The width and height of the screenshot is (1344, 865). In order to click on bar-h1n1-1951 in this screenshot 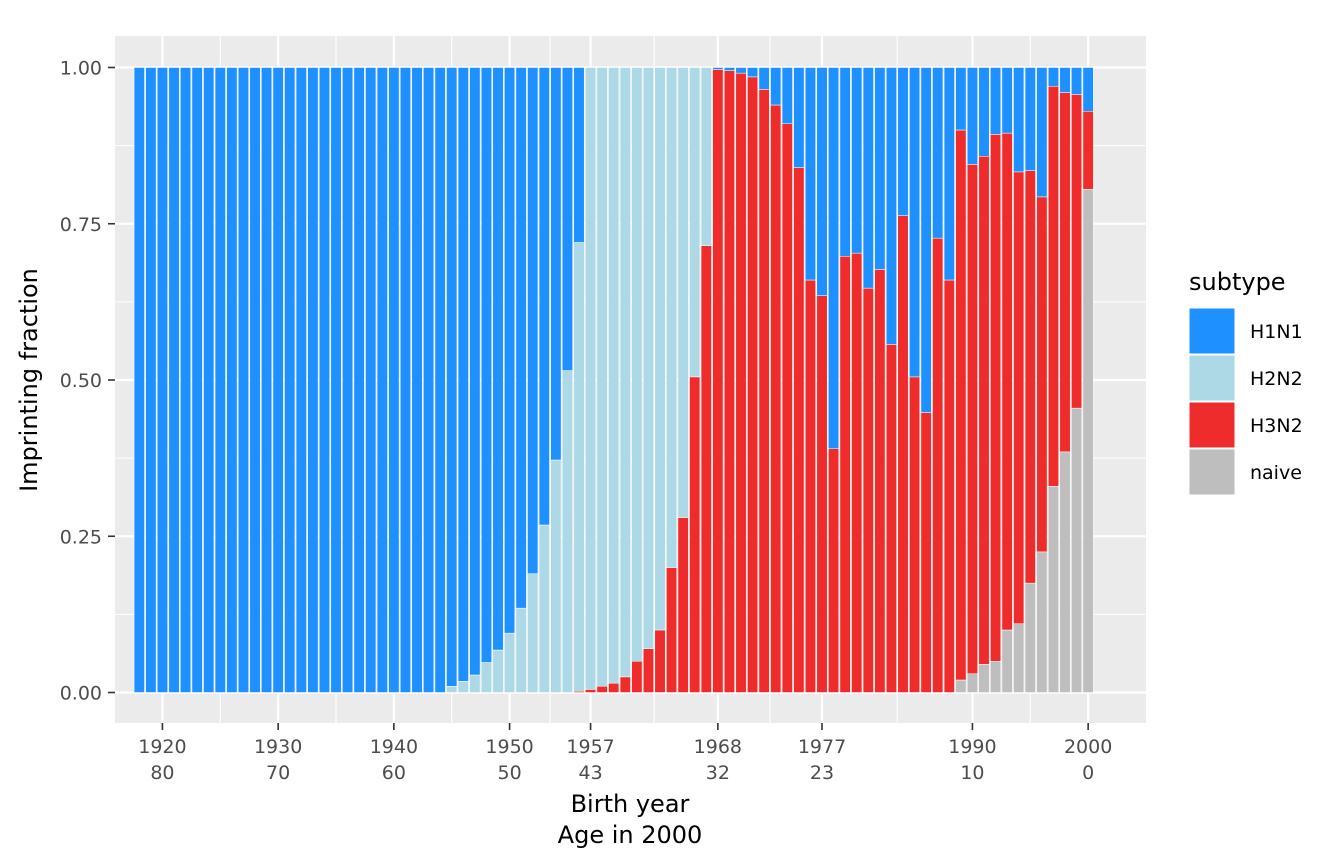, I will do `click(521, 338)`.